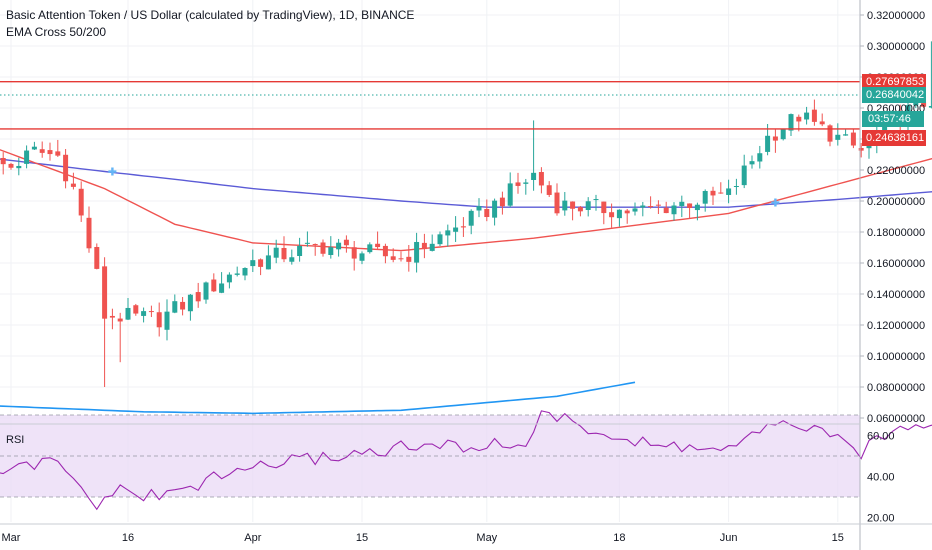 Image resolution: width=932 pixels, height=550 pixels. What do you see at coordinates (896, 295) in the screenshot?
I see `price-tick-label: 0.14000000` at bounding box center [896, 295].